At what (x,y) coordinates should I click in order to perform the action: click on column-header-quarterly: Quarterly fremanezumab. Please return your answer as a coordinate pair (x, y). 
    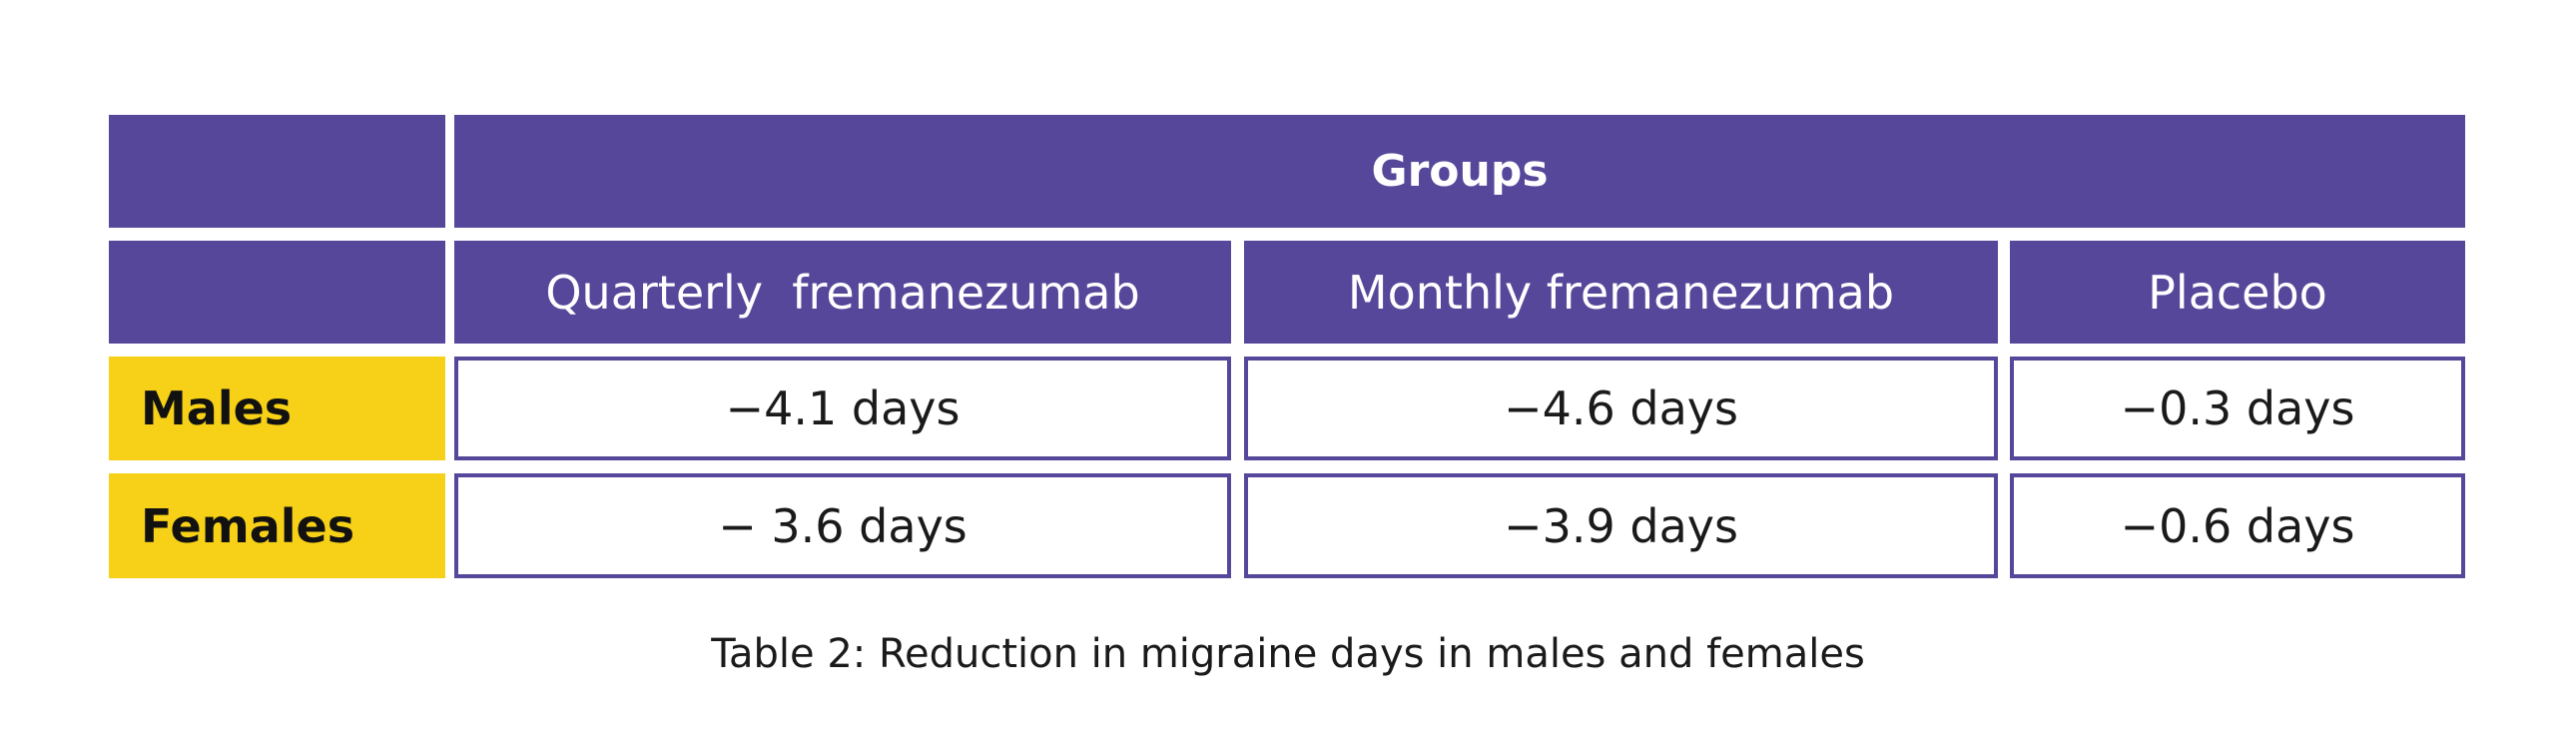
    Looking at the image, I should click on (842, 292).